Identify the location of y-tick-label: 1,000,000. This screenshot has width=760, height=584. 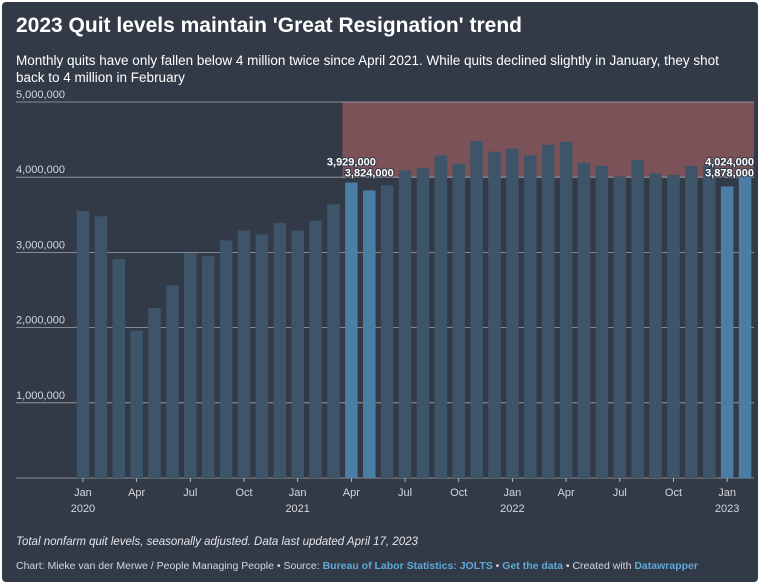
(40, 396).